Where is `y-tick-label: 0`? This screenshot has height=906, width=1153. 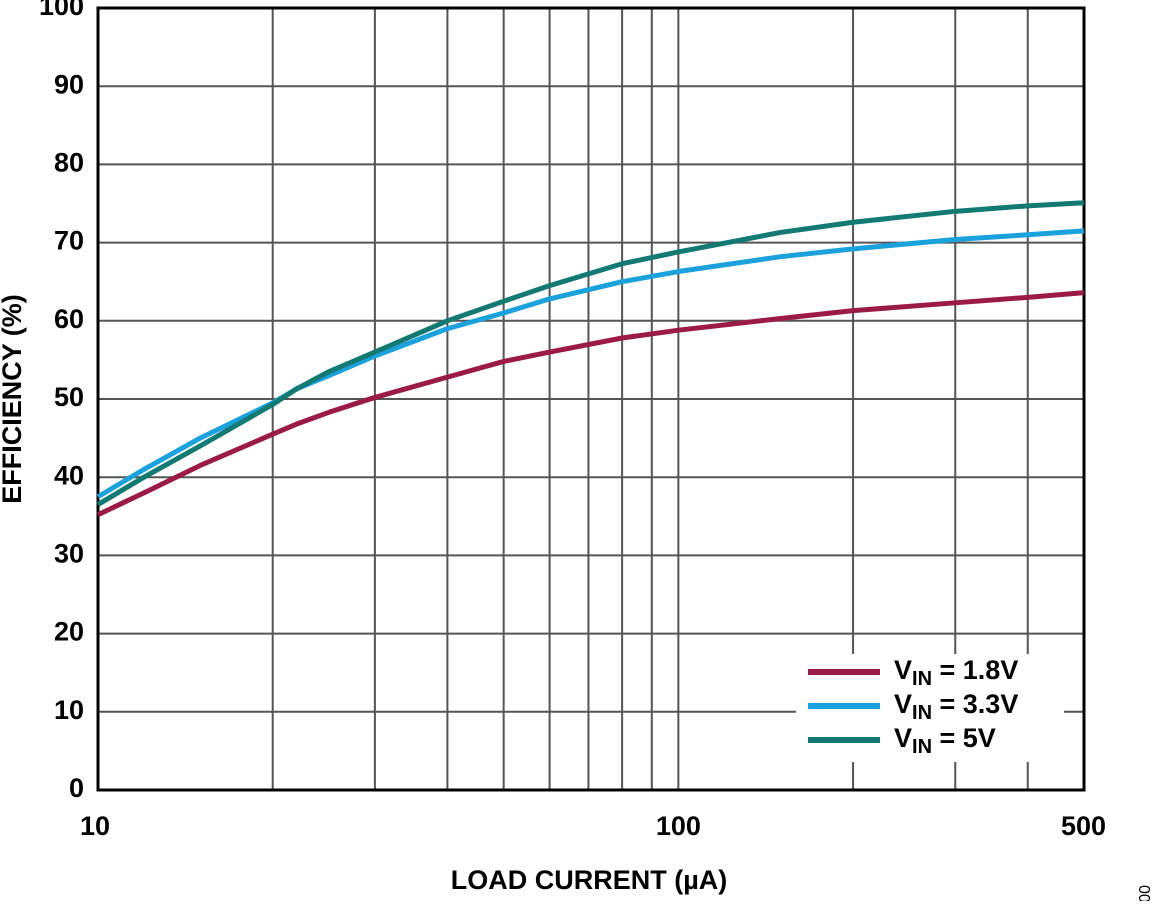 y-tick-label: 0 is located at coordinates (76, 788).